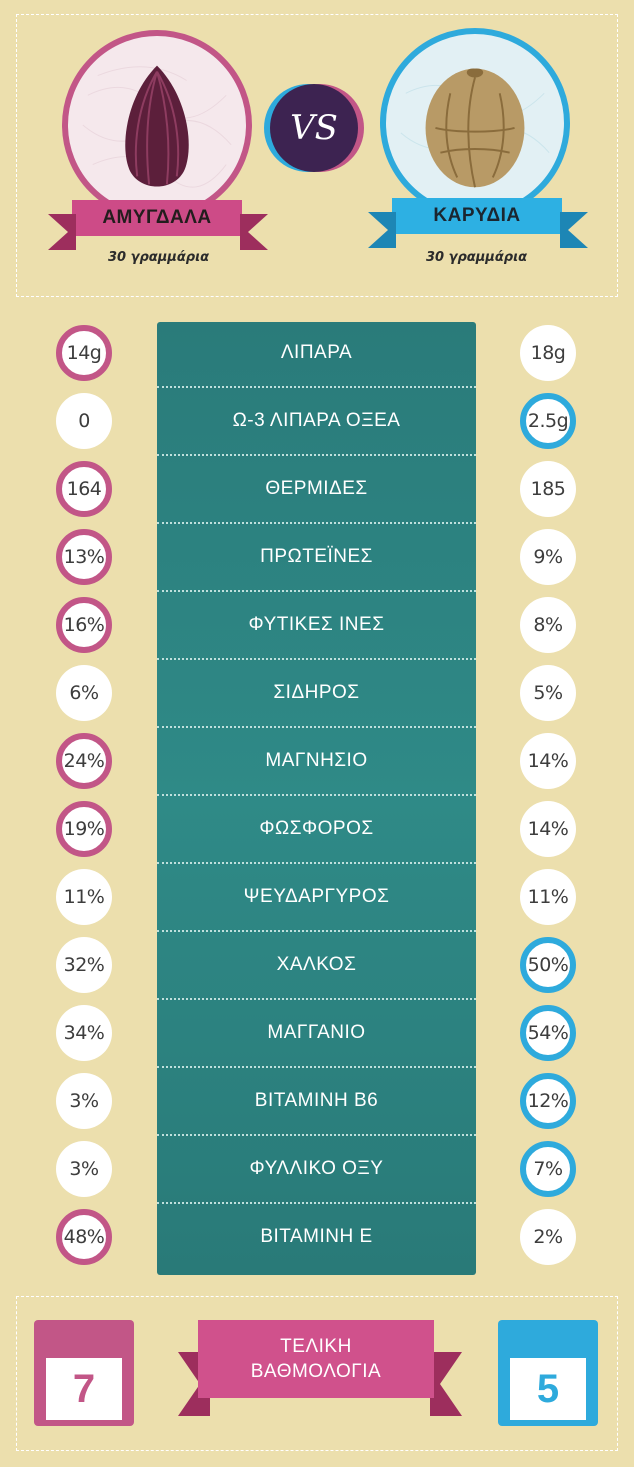 The width and height of the screenshot is (634, 1467). What do you see at coordinates (84, 1389) in the screenshot?
I see `almond-score: 7` at bounding box center [84, 1389].